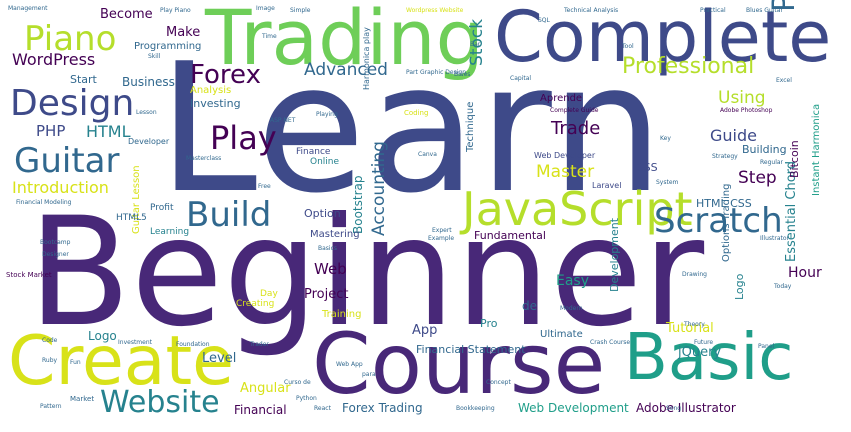 The height and width of the screenshot is (432, 851). I want to click on word-web: Web, so click(330, 269).